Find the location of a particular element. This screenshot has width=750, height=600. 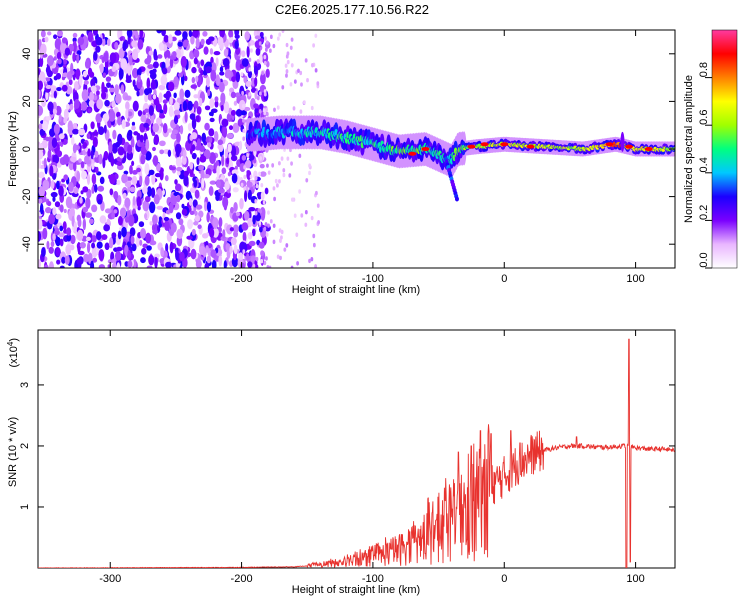

y-tick-label: 1 is located at coordinates (25, 507).